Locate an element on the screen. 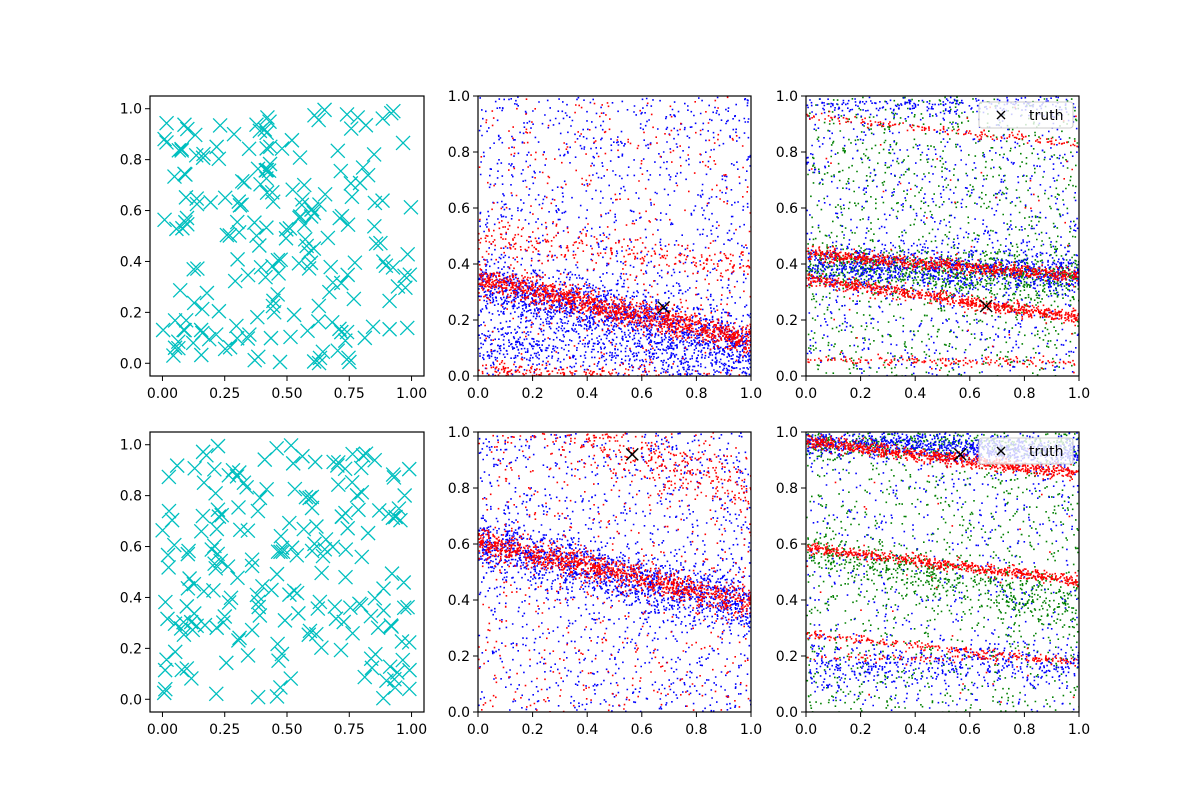  panel-r1c0: 0.00 0.25 0.50 0.75 1.00 0.0 0.2 0.4 0.6 0.8 1.0 is located at coordinates (273, 584).